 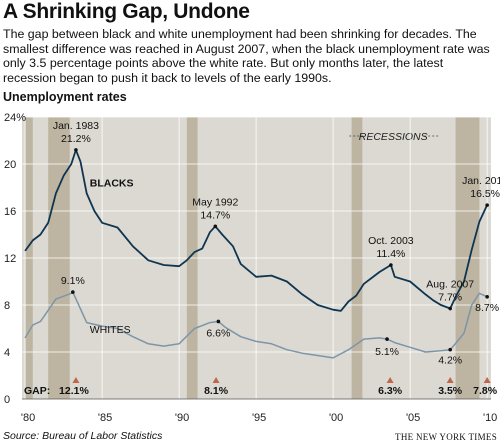 I want to click on x-tick-label: '85, so click(x=105, y=418).